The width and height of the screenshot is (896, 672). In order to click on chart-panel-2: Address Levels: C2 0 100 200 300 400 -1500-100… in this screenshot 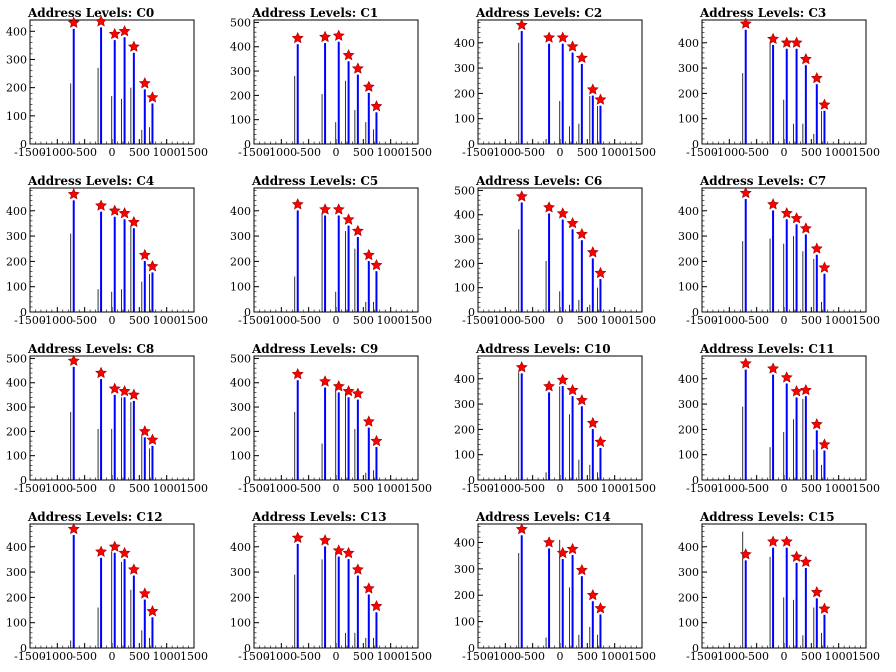, I will do `click(555, 82)`.